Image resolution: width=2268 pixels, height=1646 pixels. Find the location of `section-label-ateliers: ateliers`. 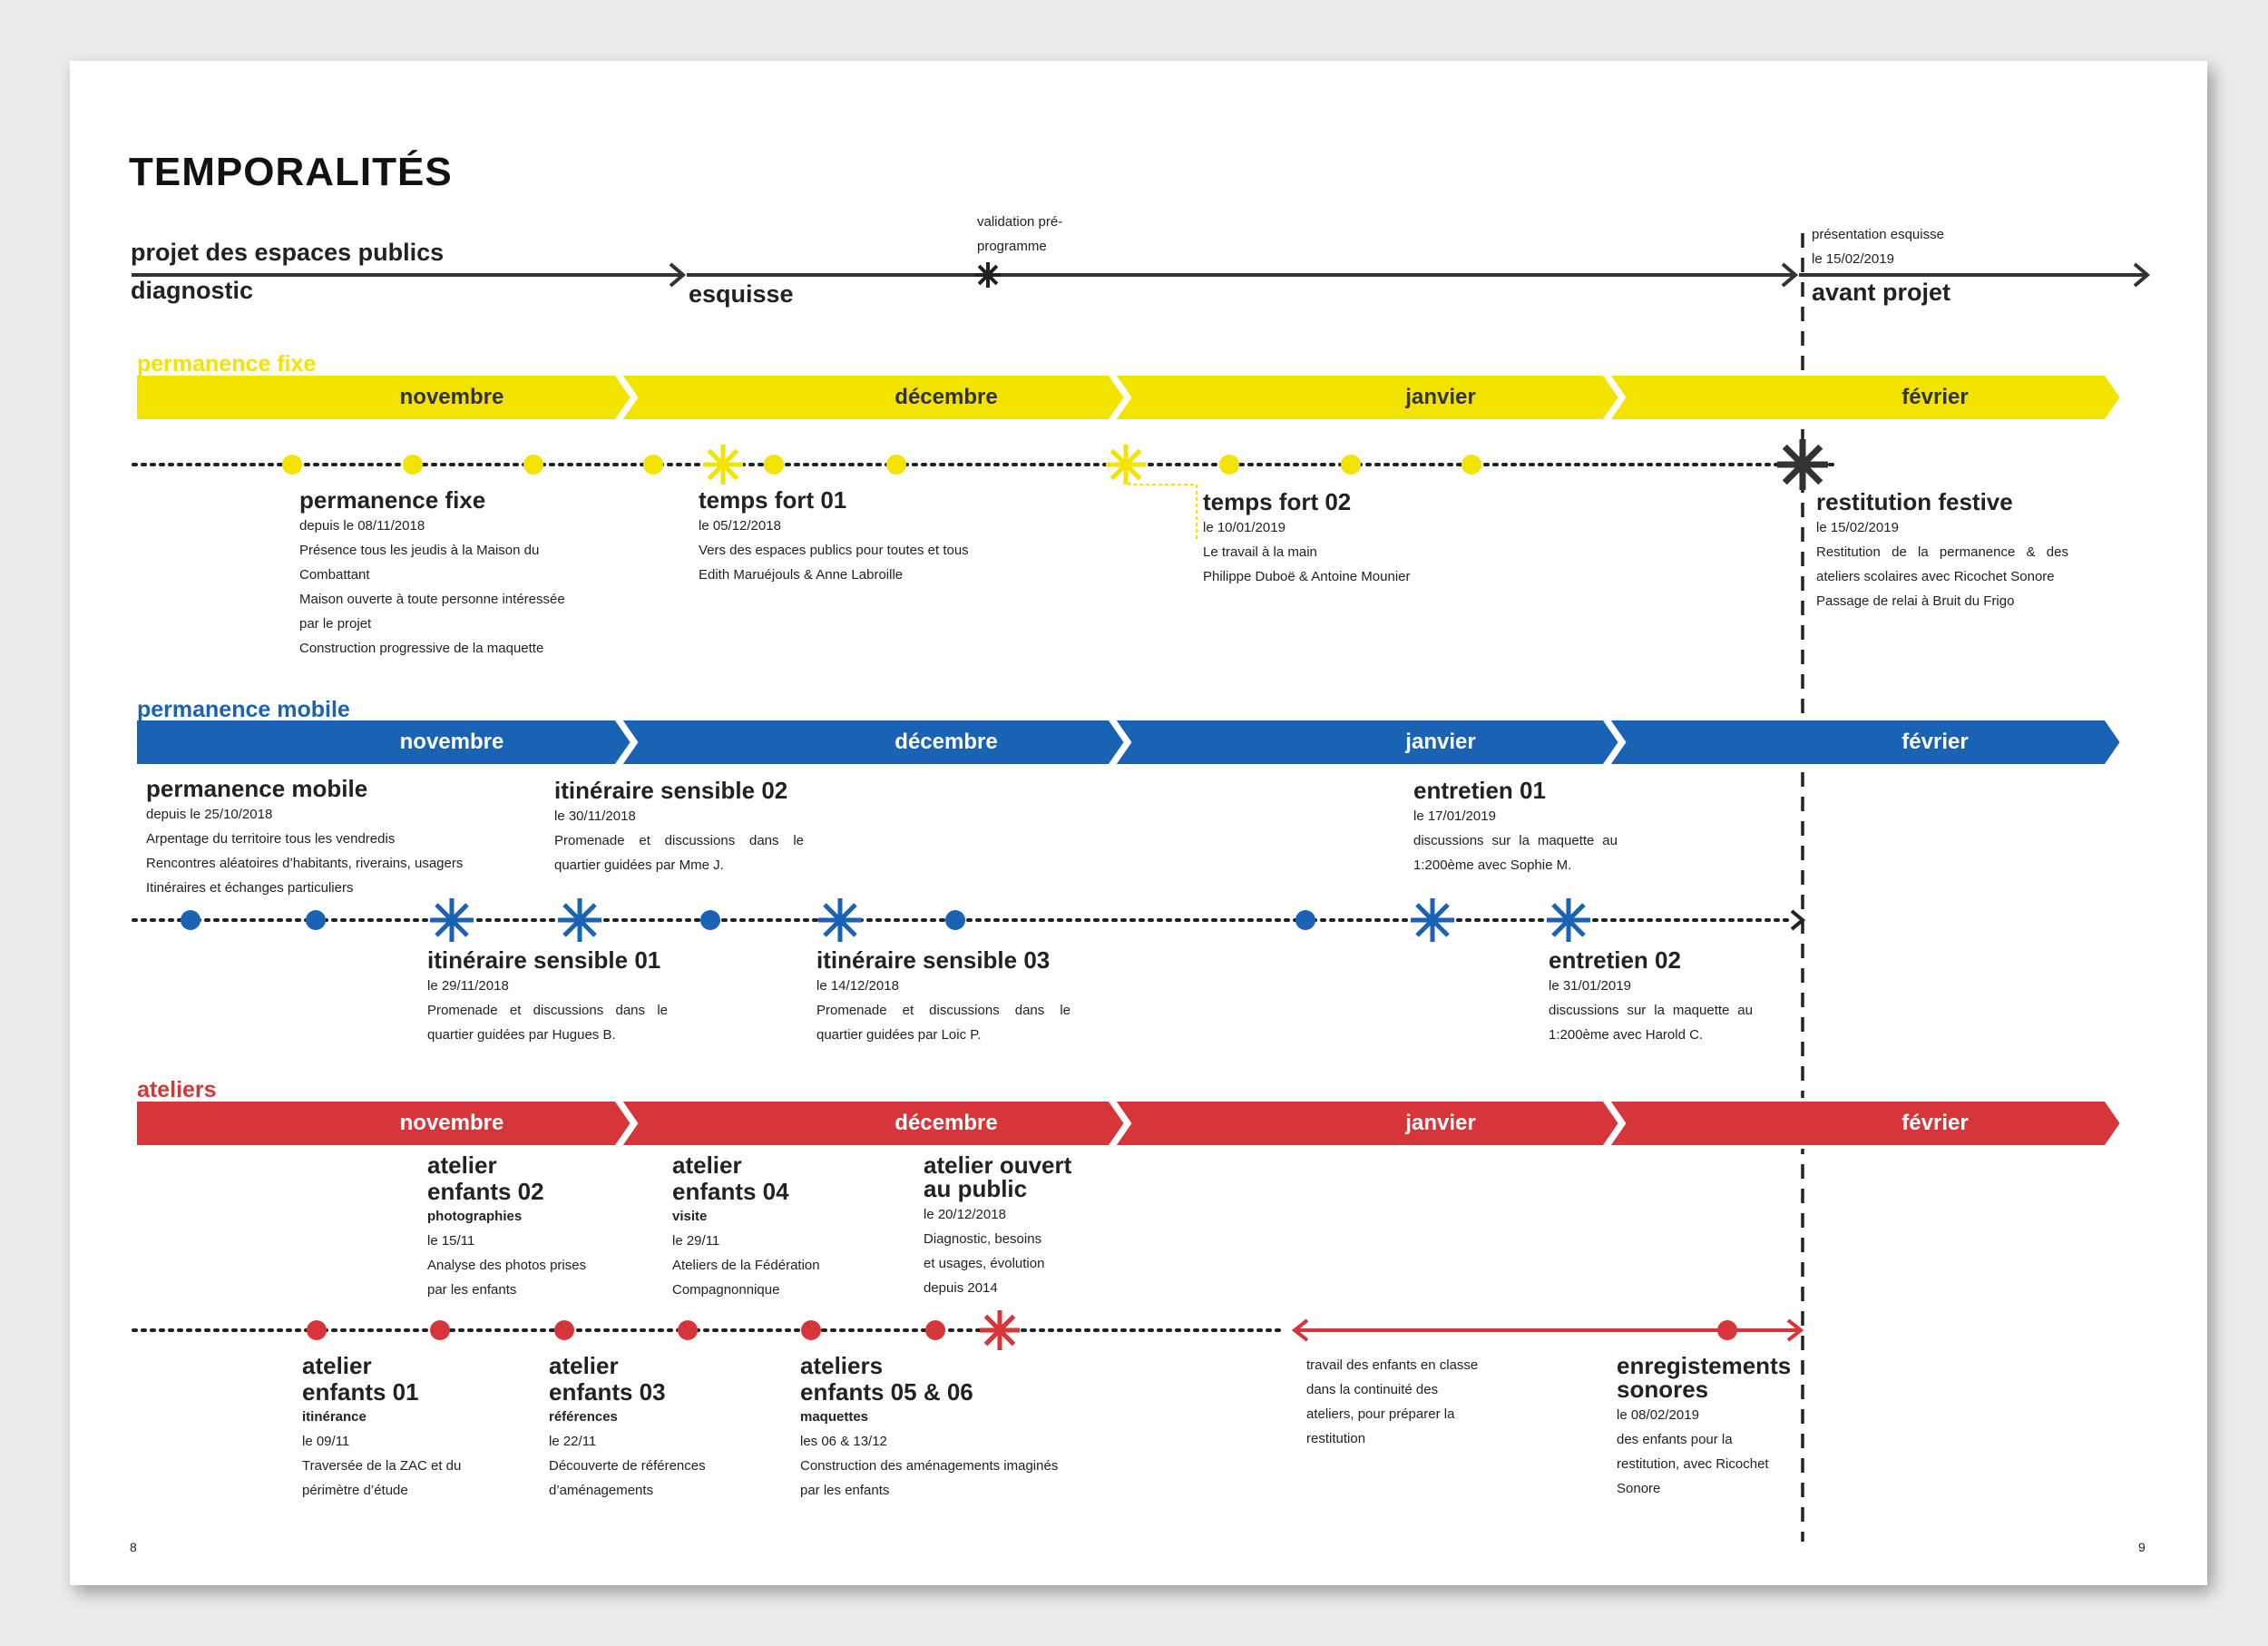

section-label-ateliers: ateliers is located at coordinates (177, 1089).